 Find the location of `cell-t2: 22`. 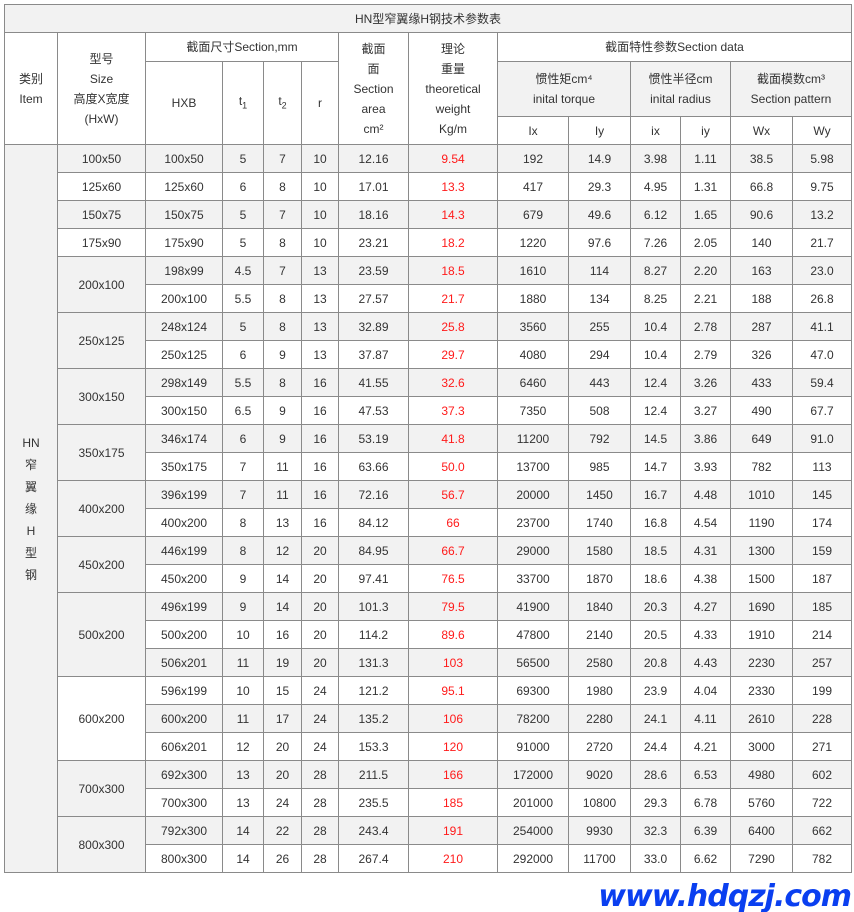

cell-t2: 22 is located at coordinates (282, 830).